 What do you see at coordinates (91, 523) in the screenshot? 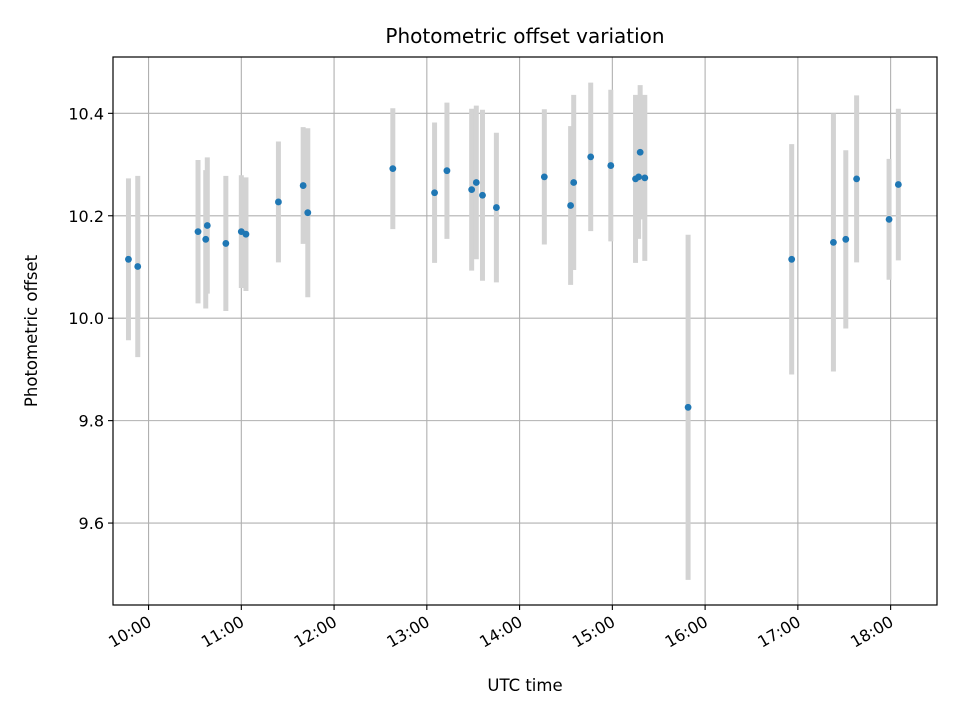
I see `y-tick-label: 9.6` at bounding box center [91, 523].